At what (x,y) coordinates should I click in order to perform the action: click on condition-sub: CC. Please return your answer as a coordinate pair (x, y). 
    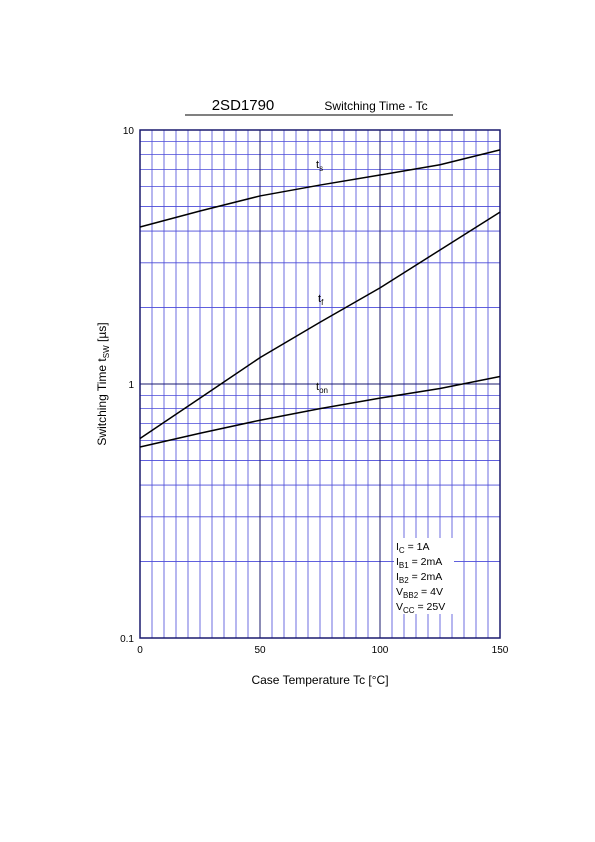
    Looking at the image, I should click on (409, 610).